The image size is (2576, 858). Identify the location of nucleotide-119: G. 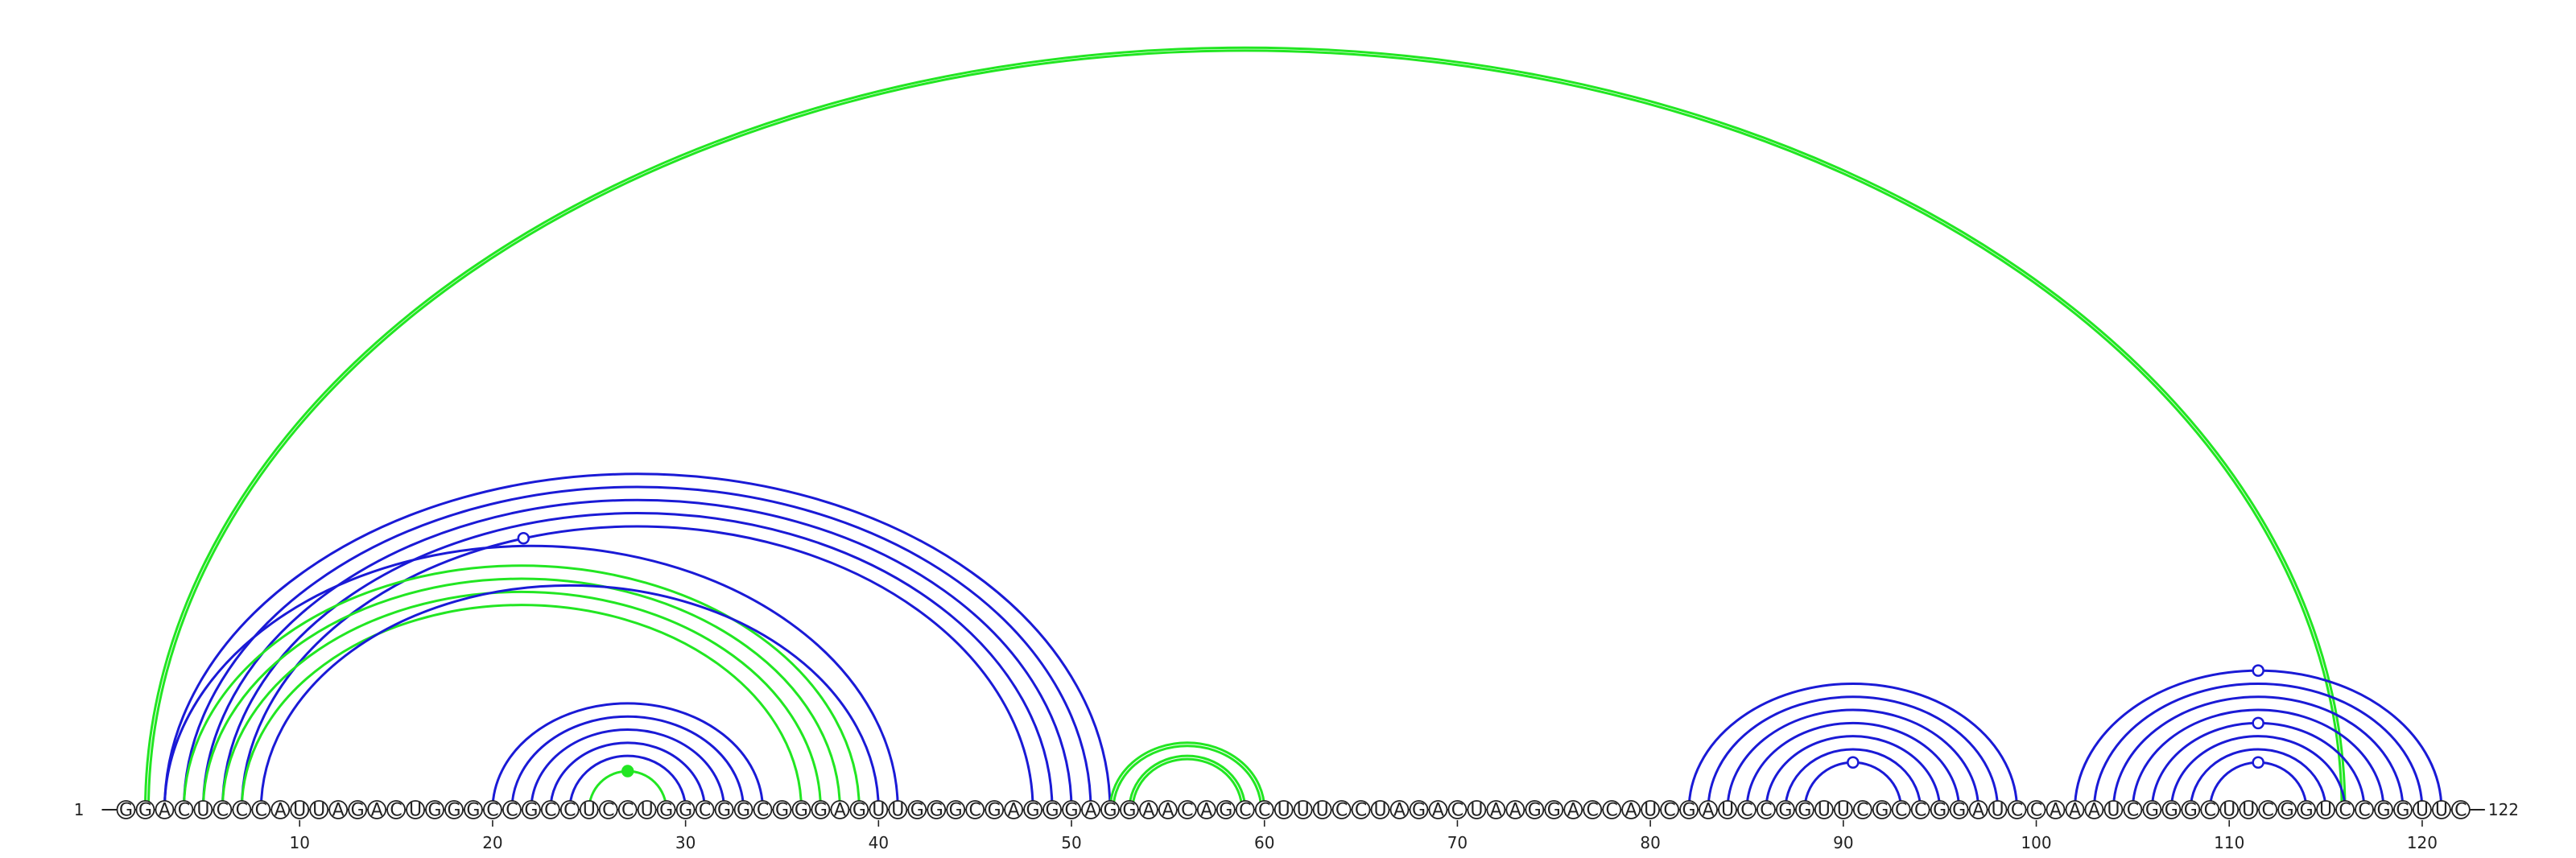
(2403, 811).